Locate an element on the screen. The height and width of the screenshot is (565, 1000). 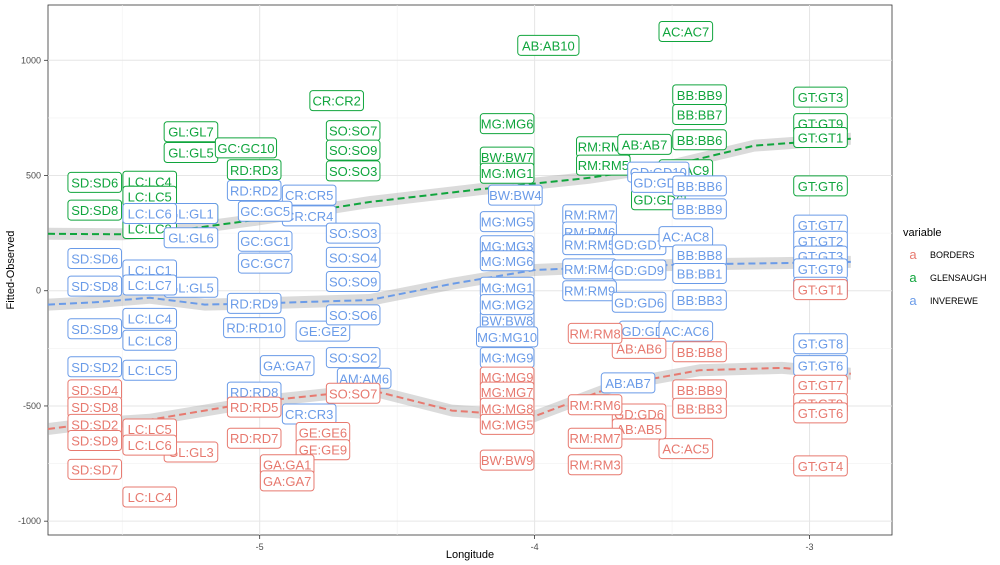
point-label: CR:CR5 is located at coordinates (309, 195).